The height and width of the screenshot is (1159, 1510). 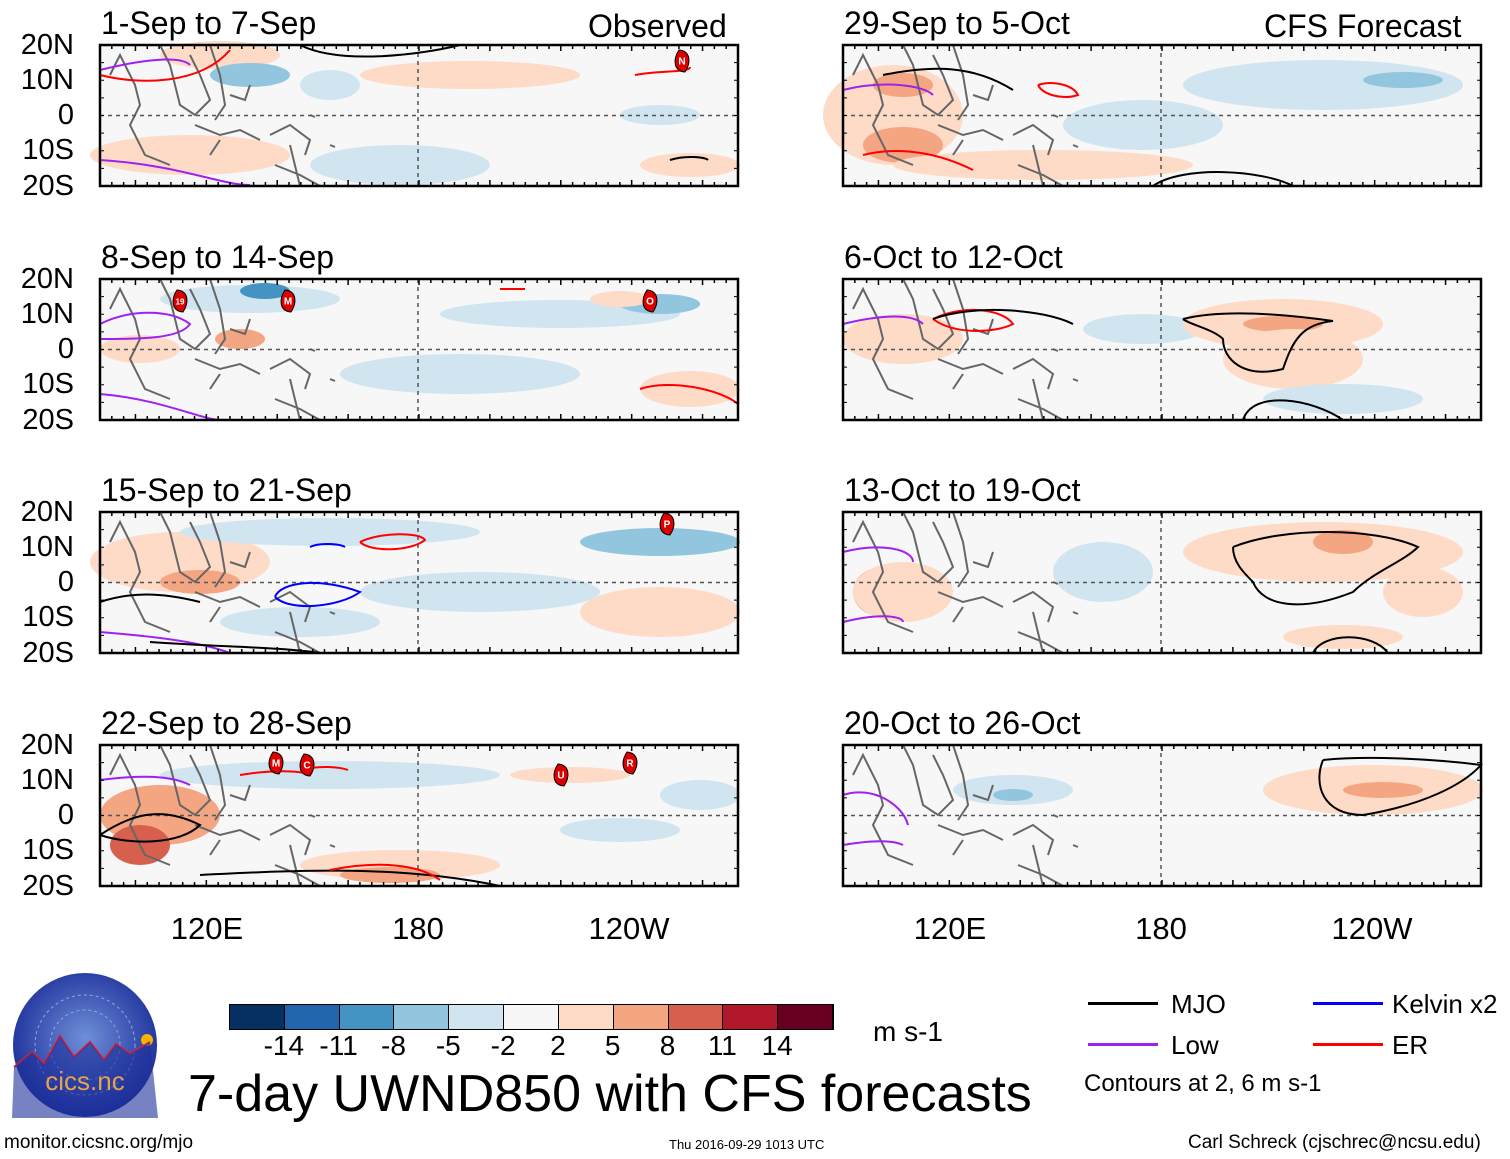 I want to click on observed-label: Observed, so click(x=657, y=26).